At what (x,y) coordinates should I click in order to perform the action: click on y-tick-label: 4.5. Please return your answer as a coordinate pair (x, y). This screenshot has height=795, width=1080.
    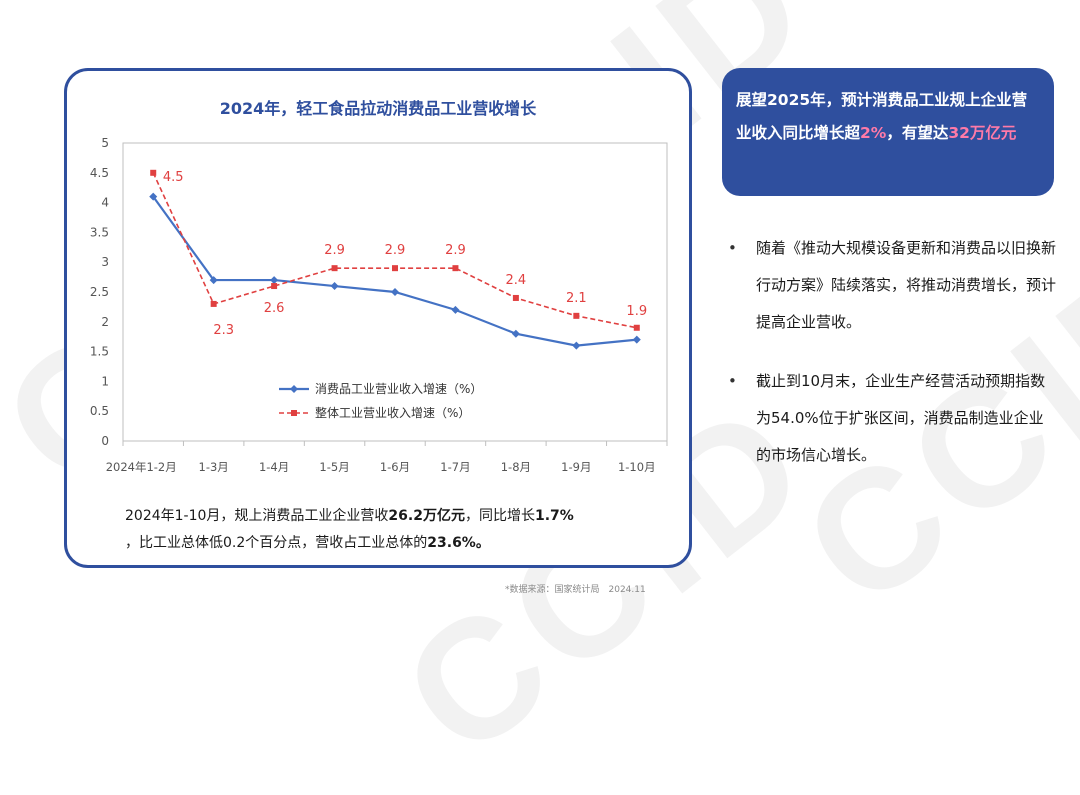
    Looking at the image, I should click on (99, 173).